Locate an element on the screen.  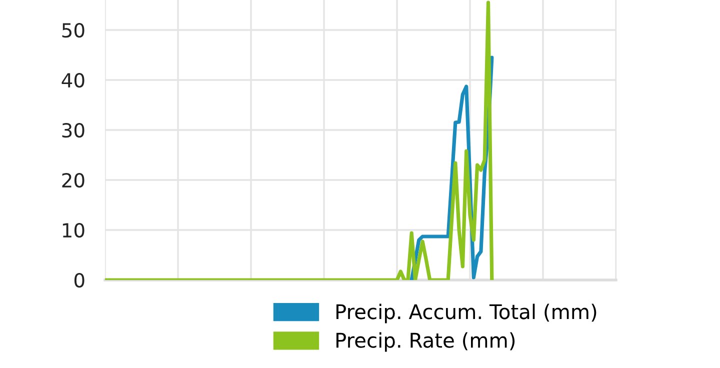
y-tick-label: 50 is located at coordinates (73, 30).